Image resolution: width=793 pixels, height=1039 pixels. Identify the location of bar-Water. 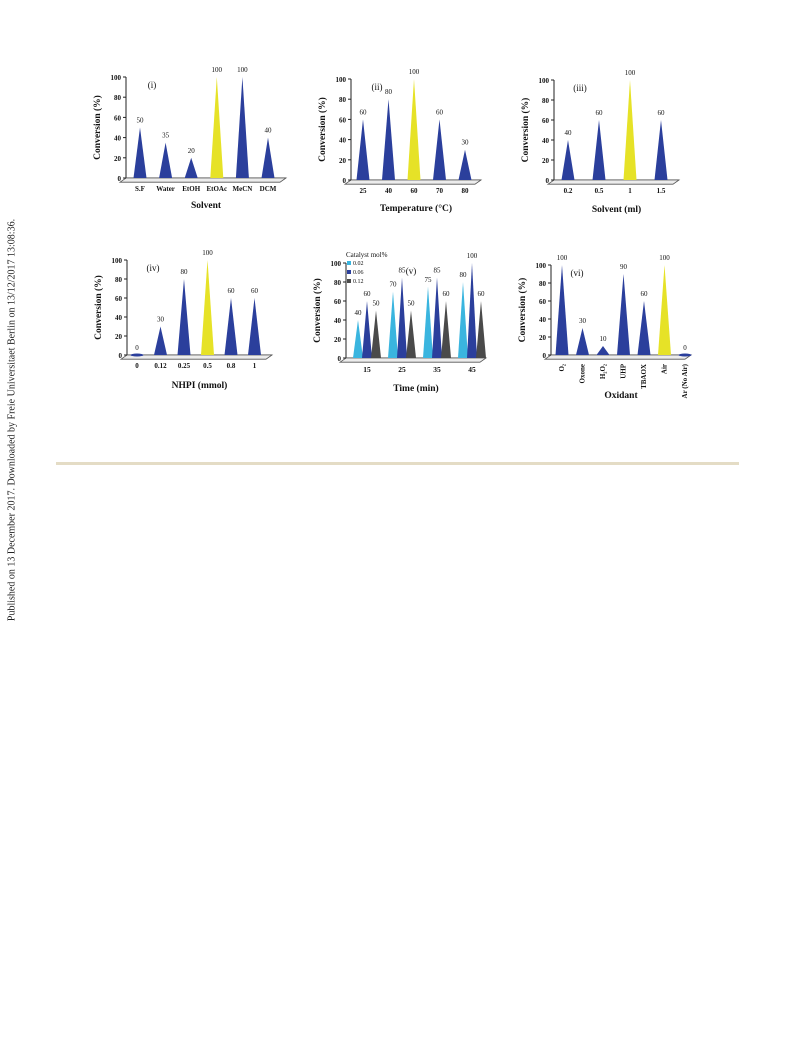
(166, 160).